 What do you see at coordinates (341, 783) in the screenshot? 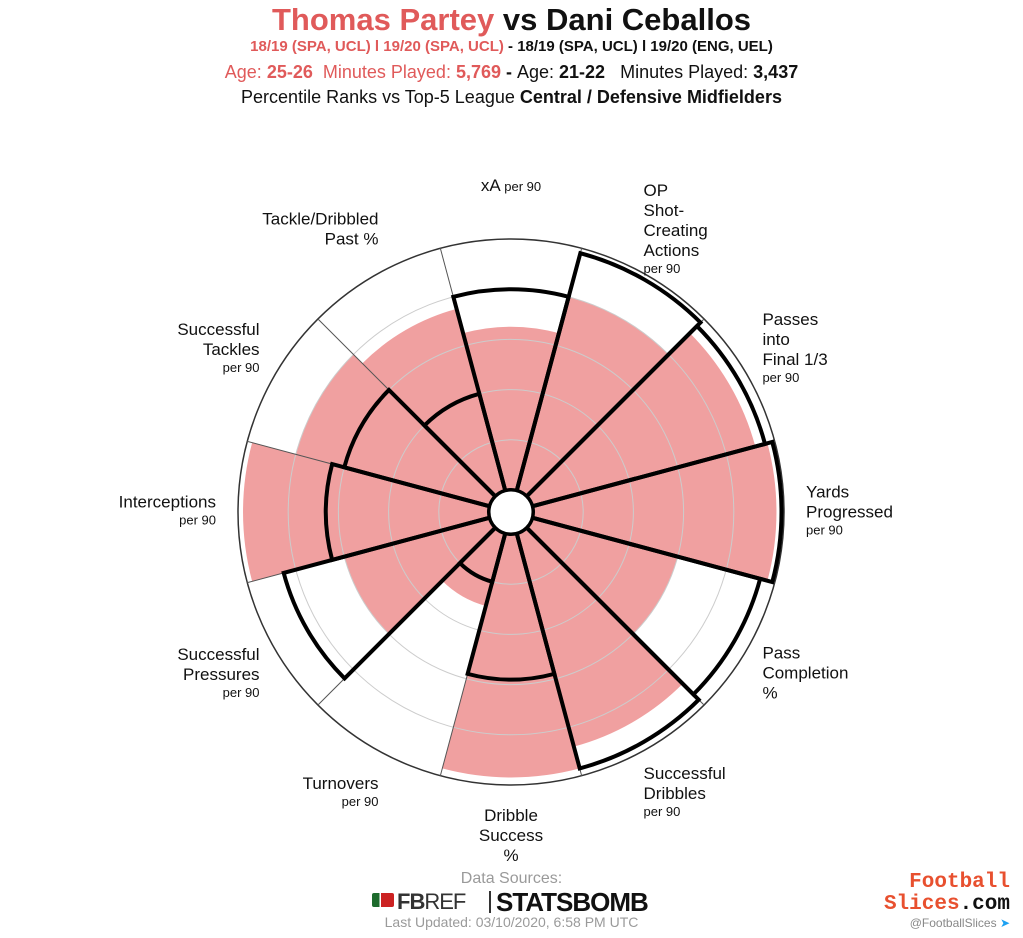
I see `metric-label-line: Turnovers` at bounding box center [341, 783].